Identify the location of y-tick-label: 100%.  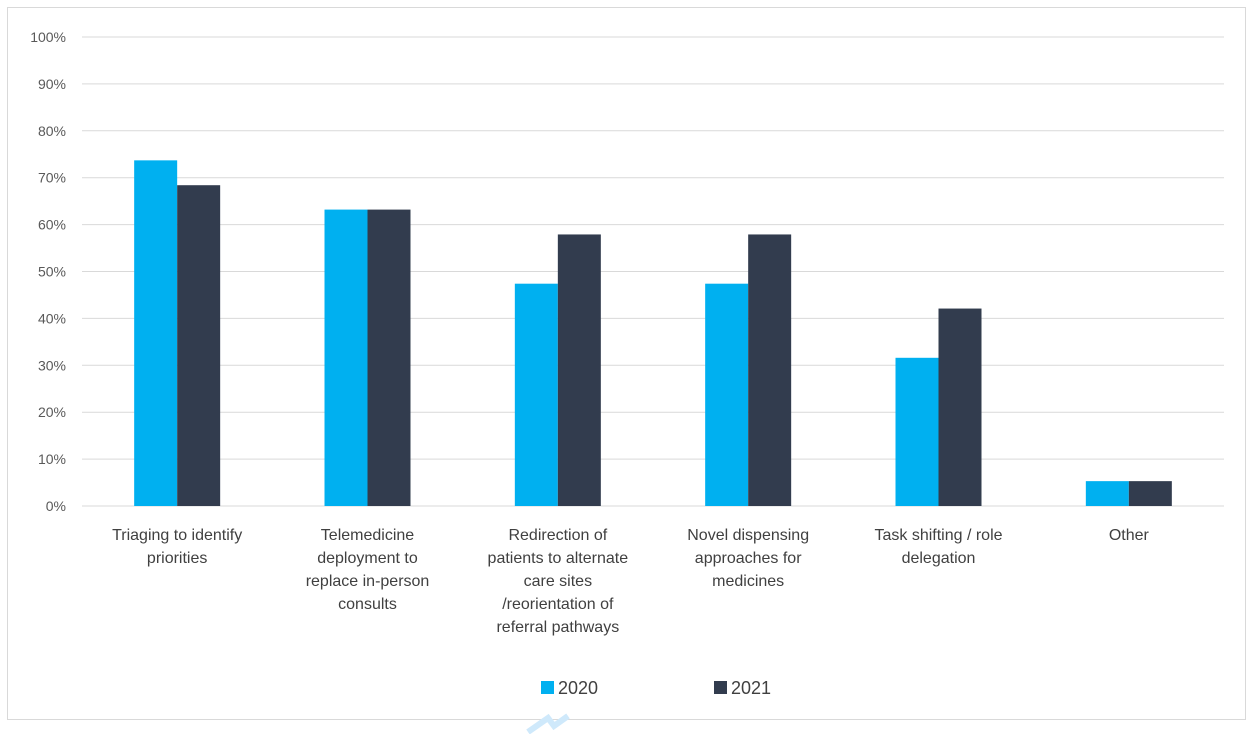
(48, 37).